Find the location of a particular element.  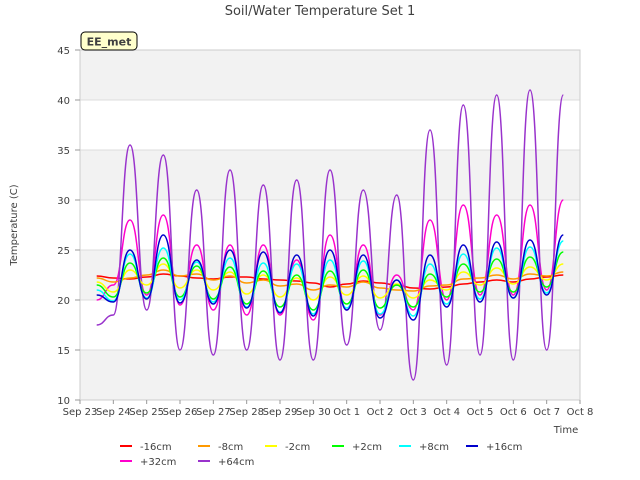

x-tick-label: Sep 27 is located at coordinates (213, 412).